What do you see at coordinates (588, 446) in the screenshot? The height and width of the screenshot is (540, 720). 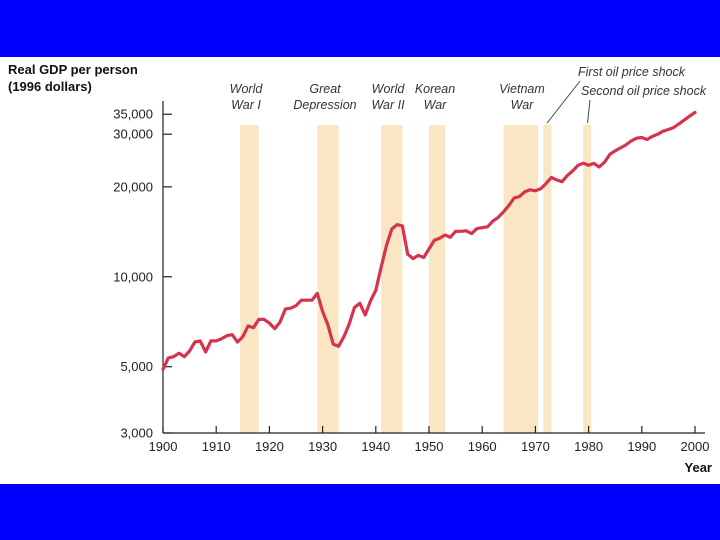 I see `x-tick-label: 1980` at bounding box center [588, 446].